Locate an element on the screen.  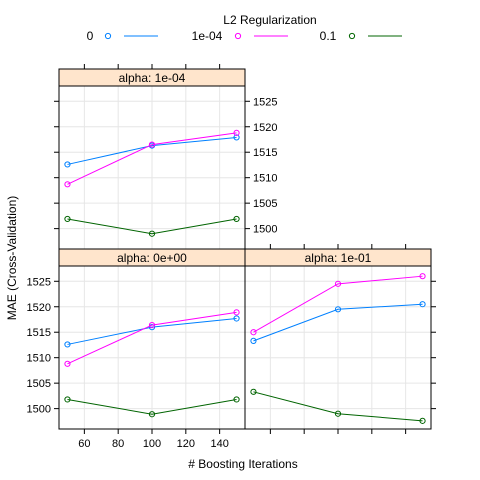
strip-label: alpha: 1e-04 is located at coordinates (152, 78).